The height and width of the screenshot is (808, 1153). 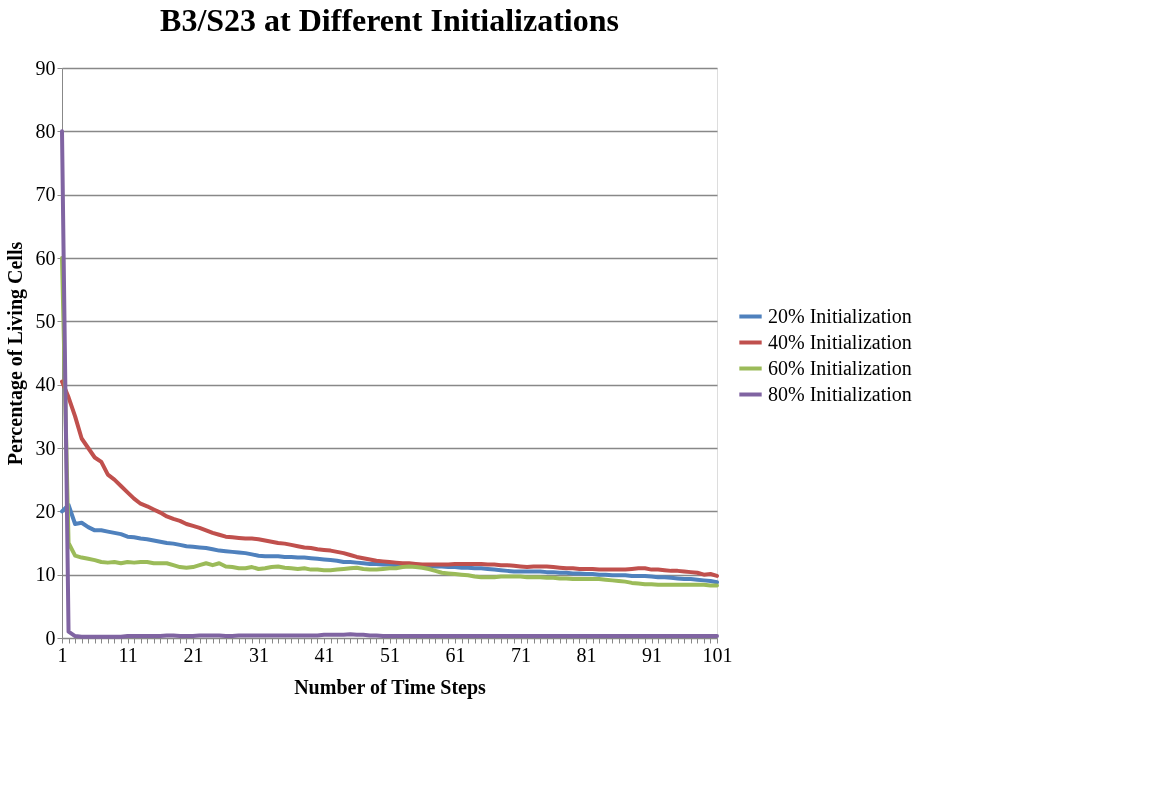 What do you see at coordinates (652, 654) in the screenshot?
I see `x-tick-label: 91` at bounding box center [652, 654].